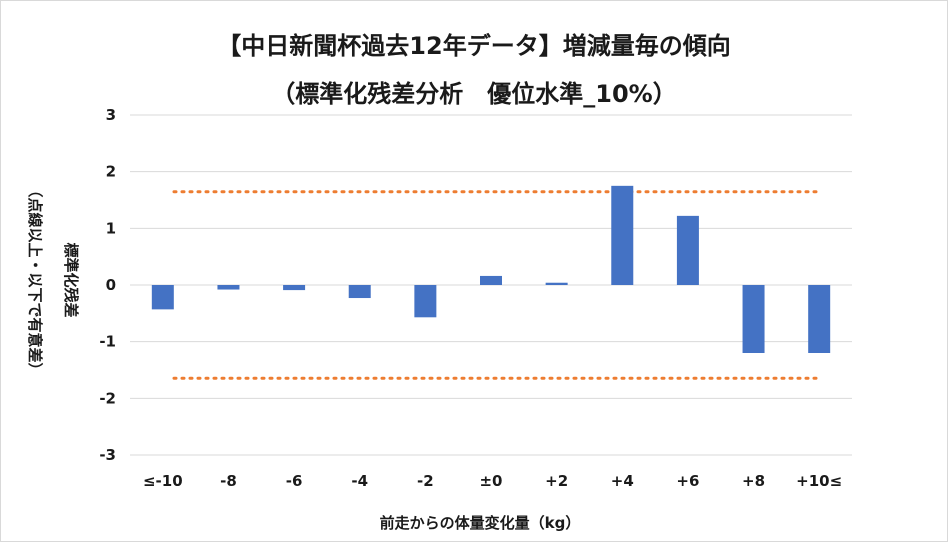 The height and width of the screenshot is (542, 948). Describe the element at coordinates (107, 455) in the screenshot. I see `y-tick-label: -3` at that location.